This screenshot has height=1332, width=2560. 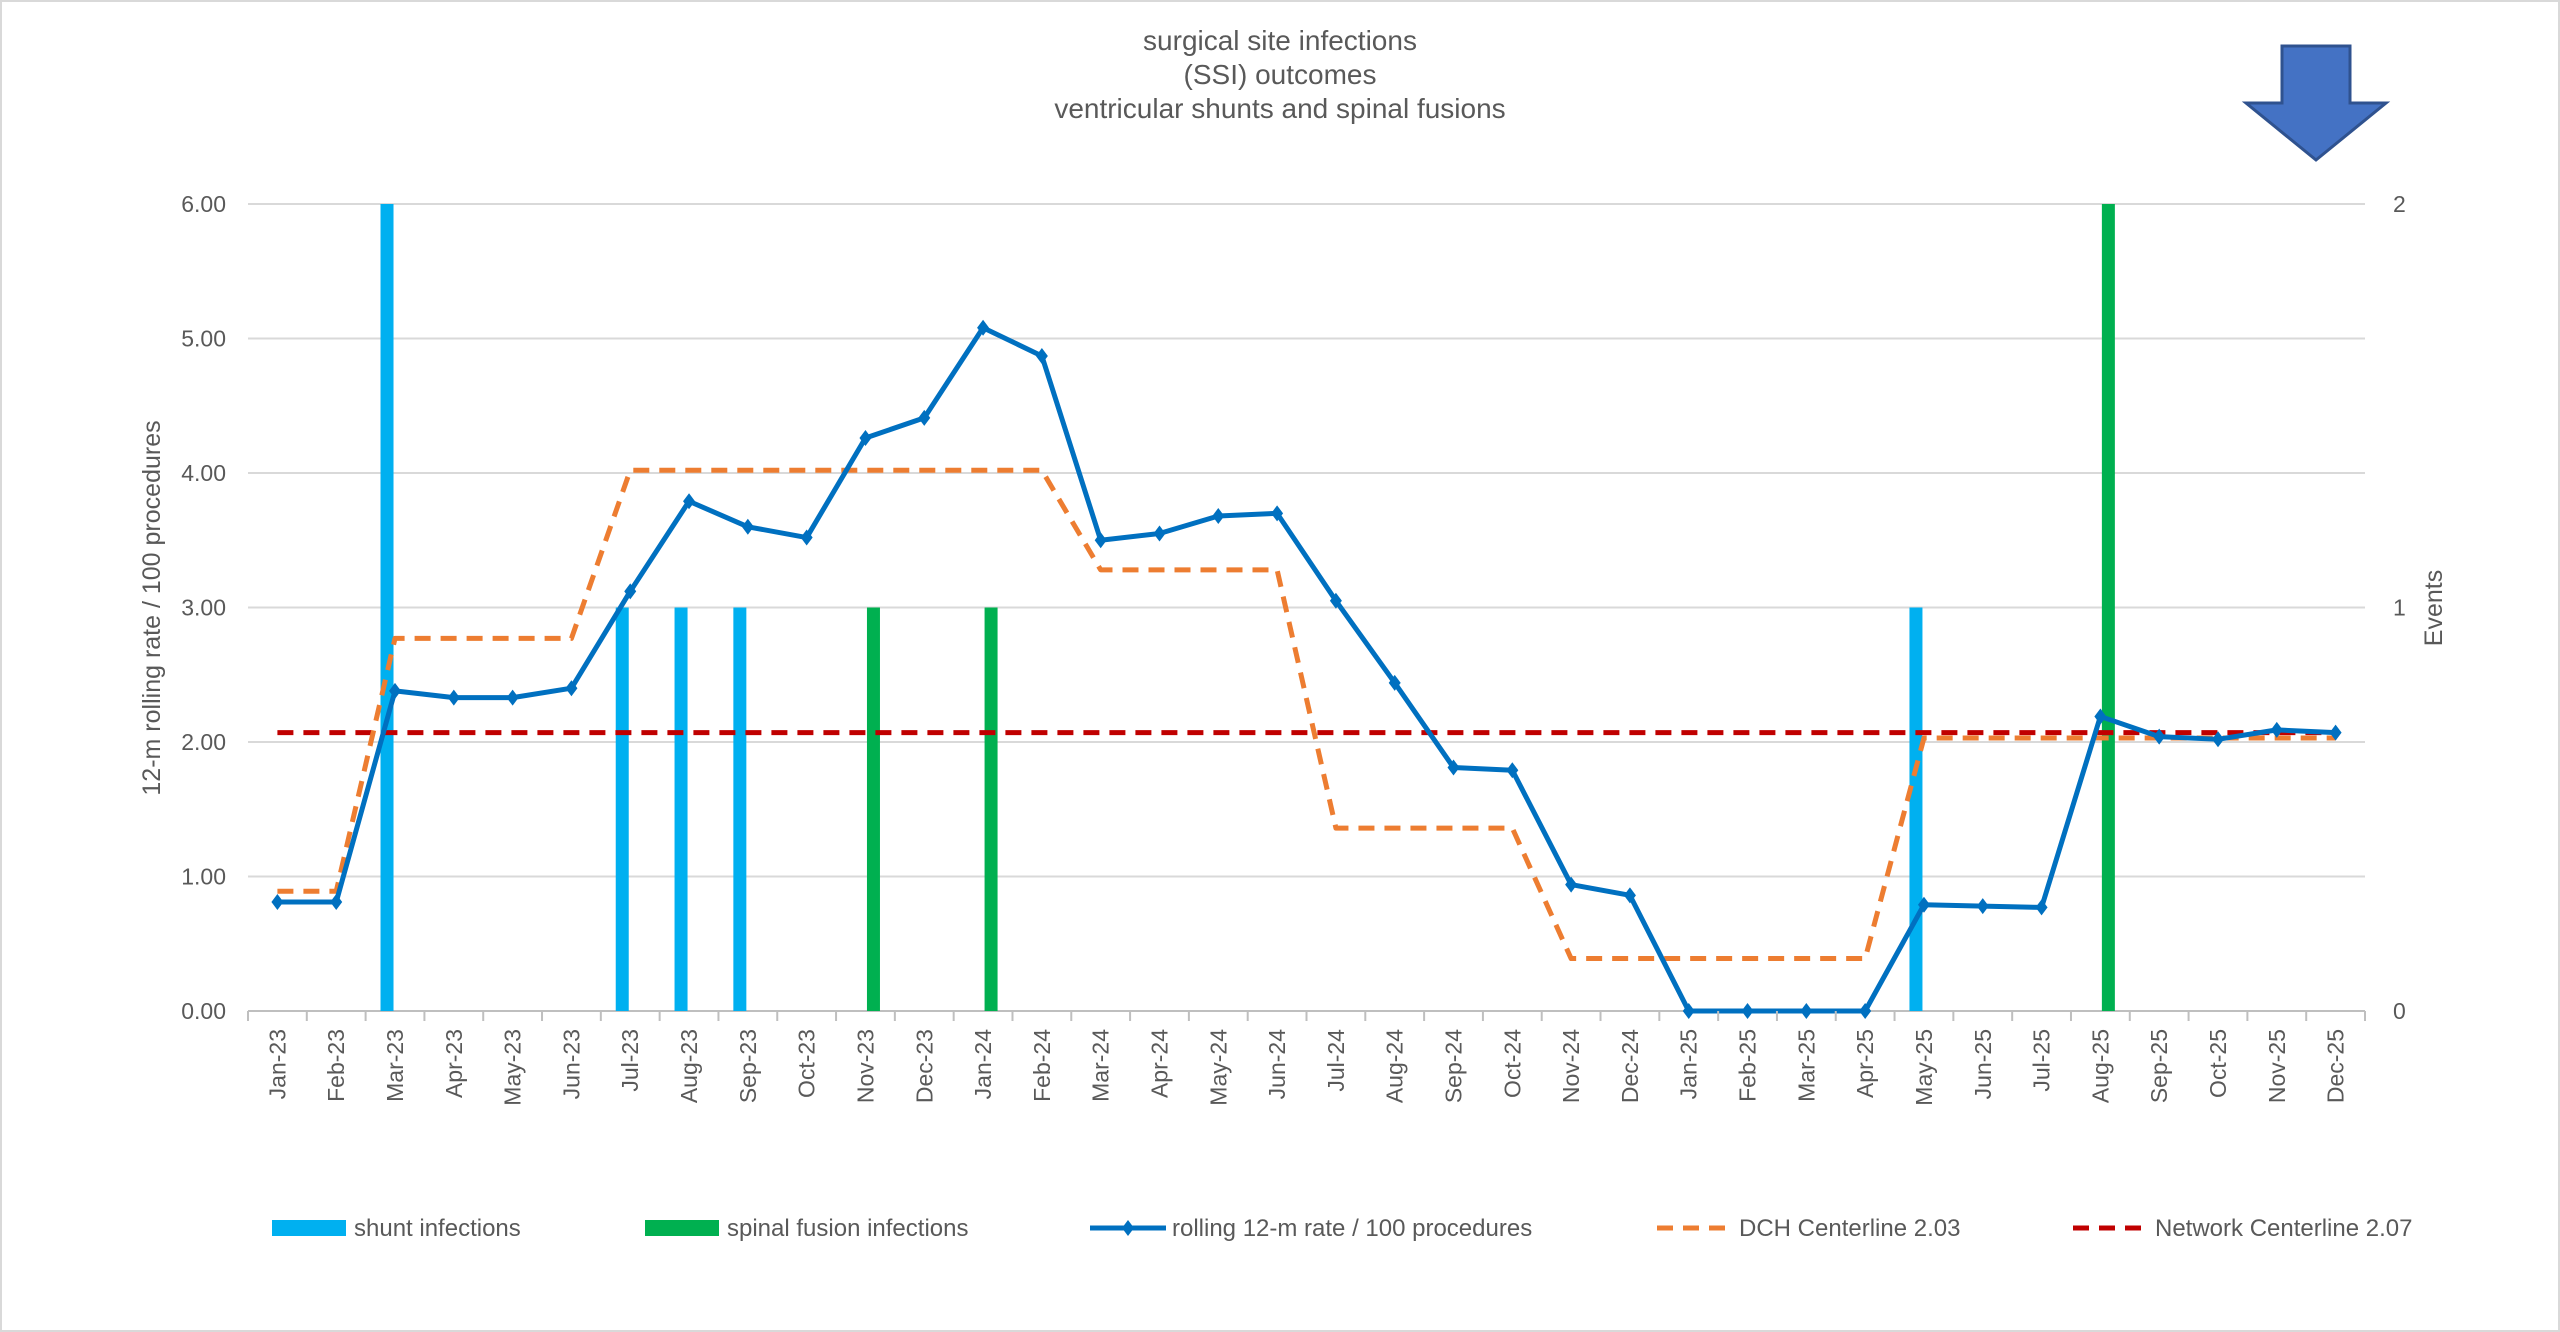 What do you see at coordinates (924, 1066) in the screenshot?
I see `x-tick-label: Dec-23` at bounding box center [924, 1066].